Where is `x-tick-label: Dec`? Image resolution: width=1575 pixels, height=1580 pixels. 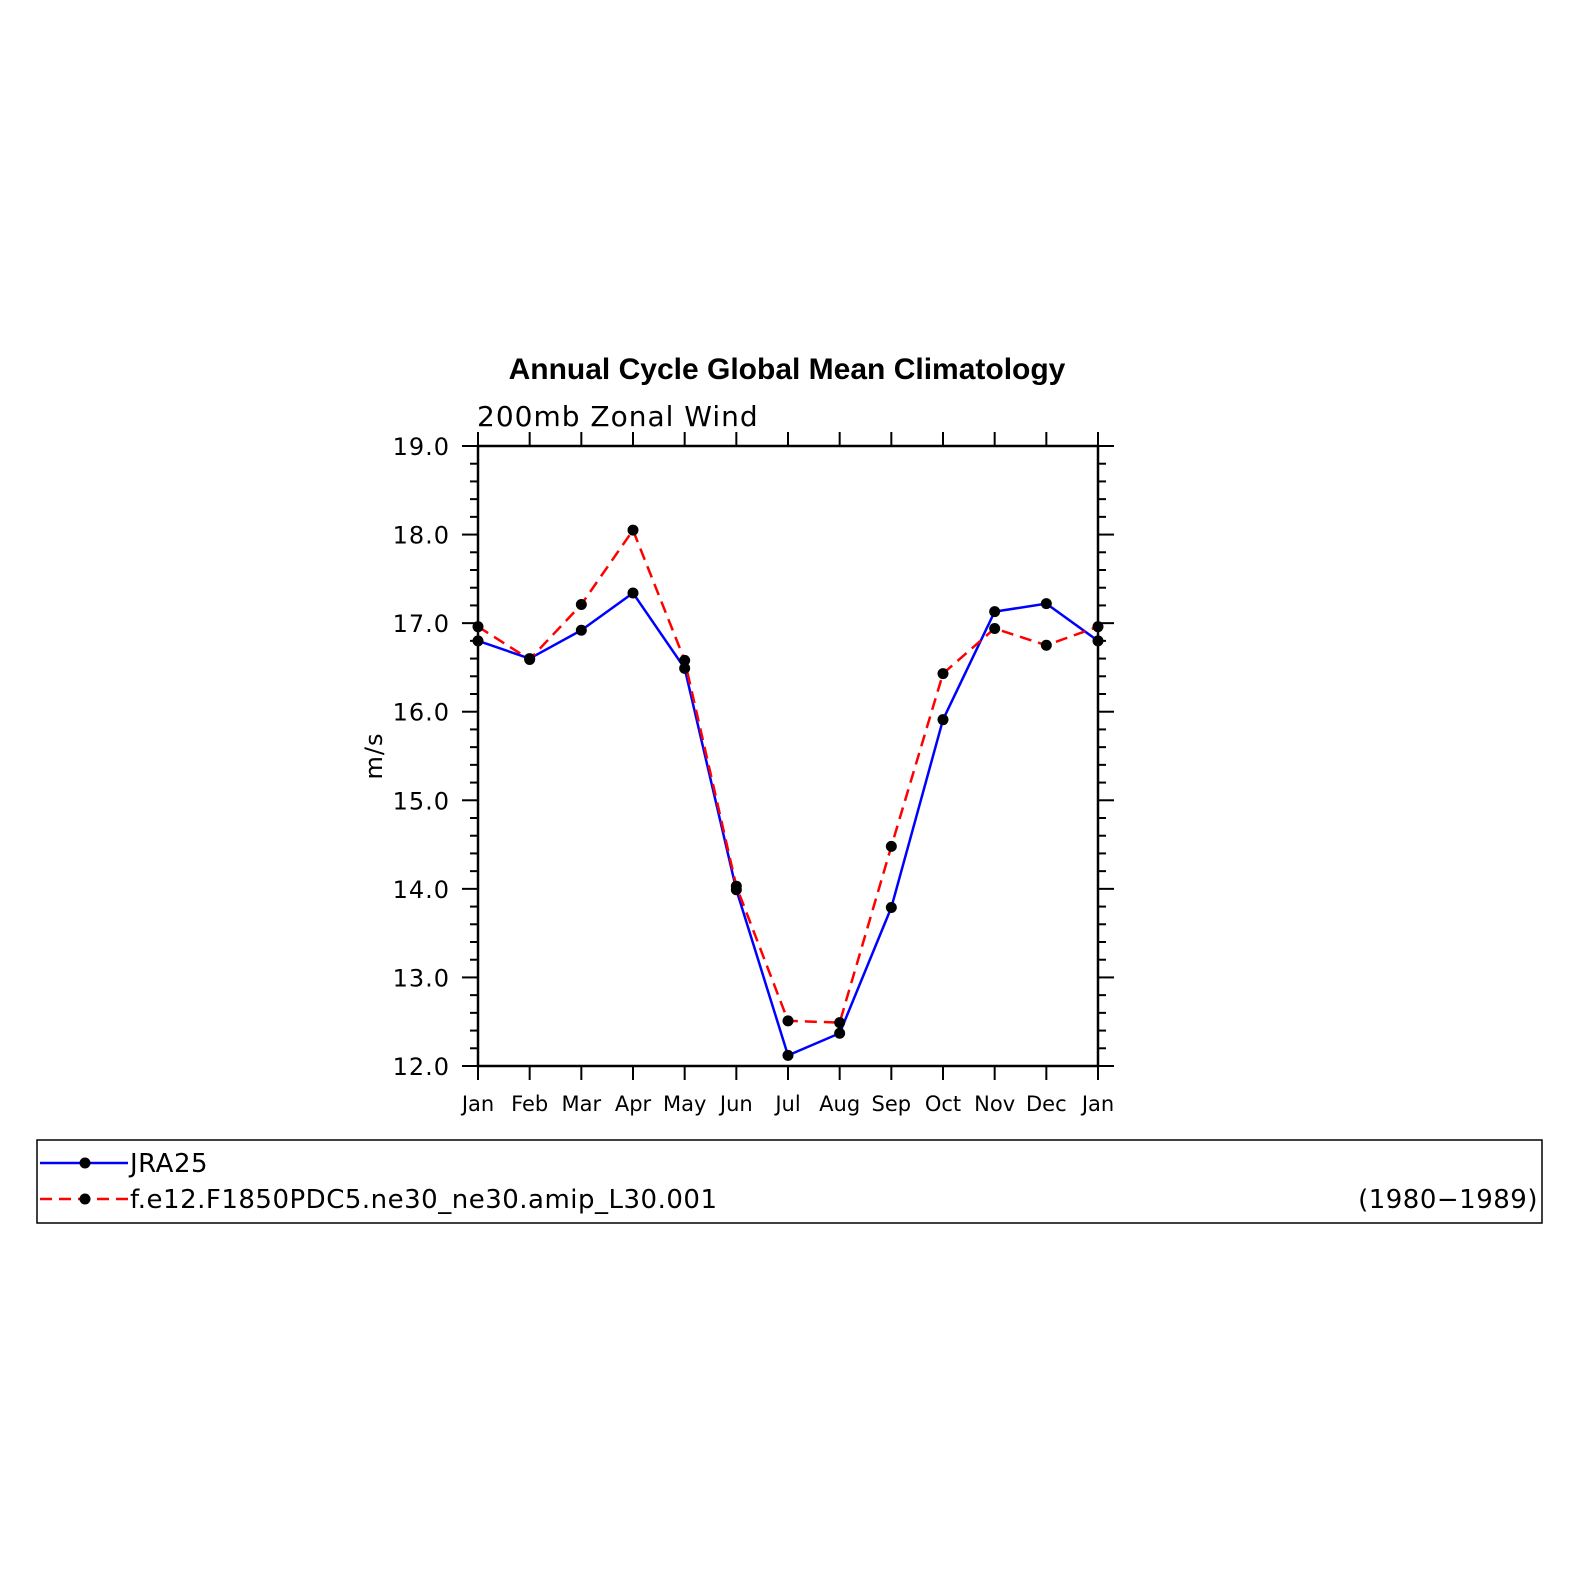 x-tick-label: Dec is located at coordinates (1046, 1104).